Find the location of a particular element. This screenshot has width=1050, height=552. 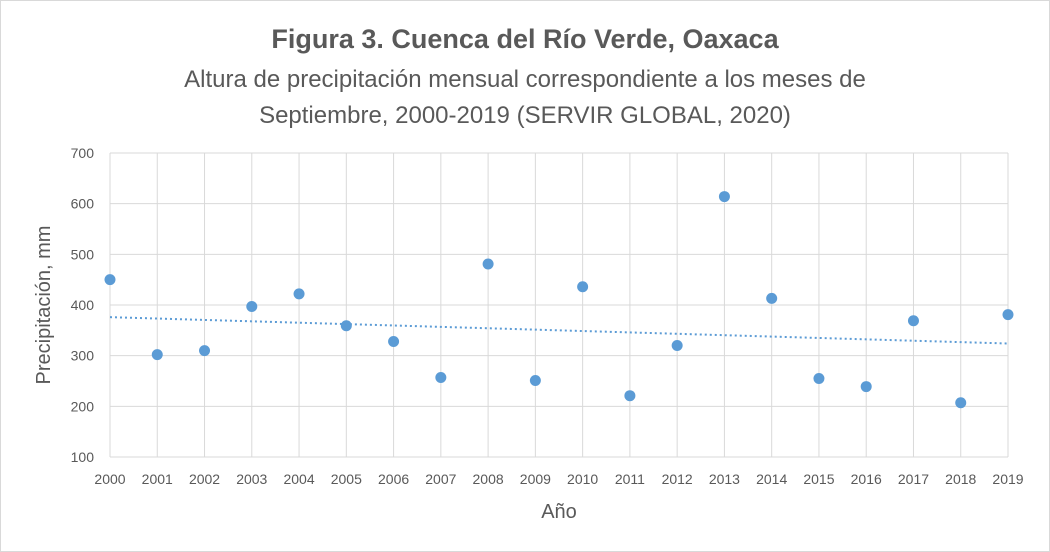

y-tick-700: 700 is located at coordinates (83, 153).